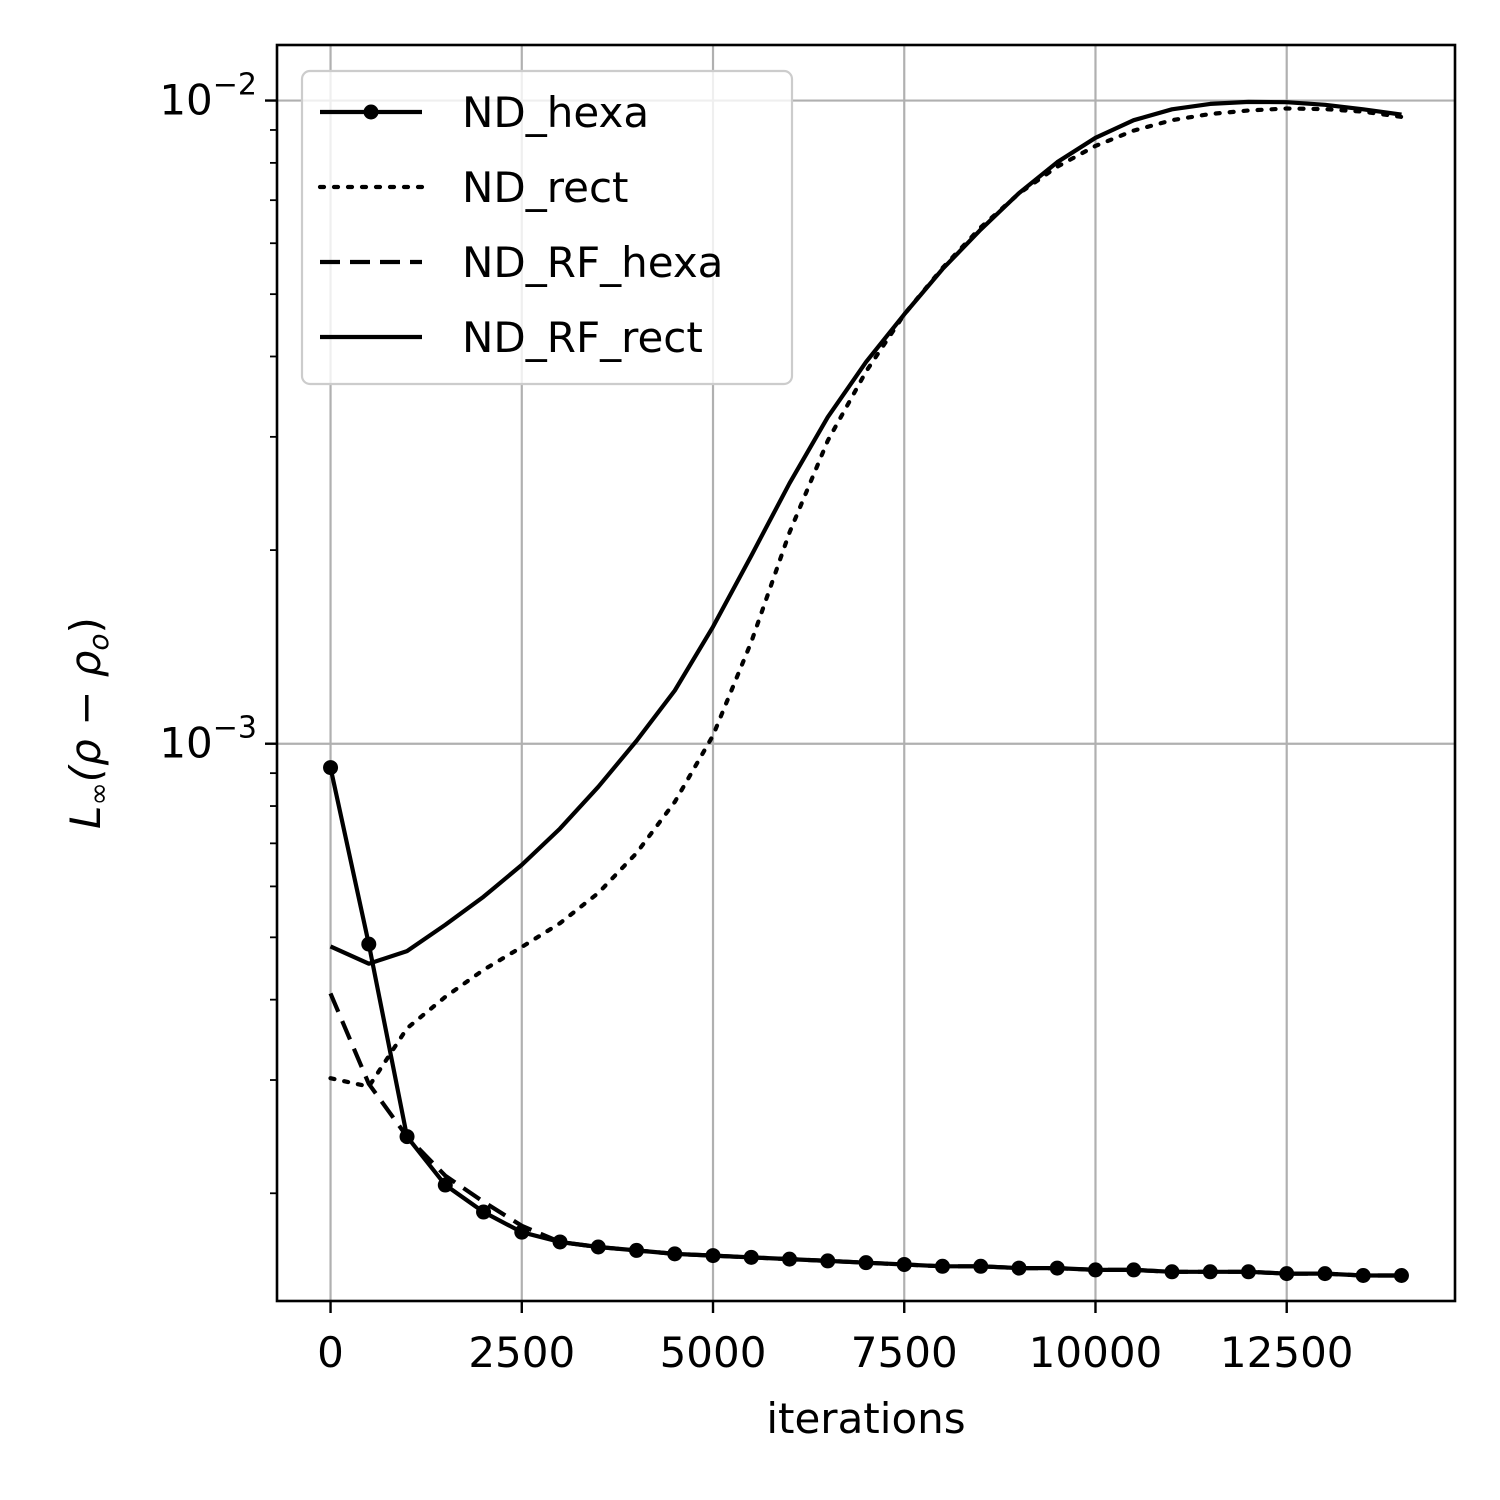  What do you see at coordinates (713, 1352) in the screenshot?
I see `x-tick-label: 5000` at bounding box center [713, 1352].